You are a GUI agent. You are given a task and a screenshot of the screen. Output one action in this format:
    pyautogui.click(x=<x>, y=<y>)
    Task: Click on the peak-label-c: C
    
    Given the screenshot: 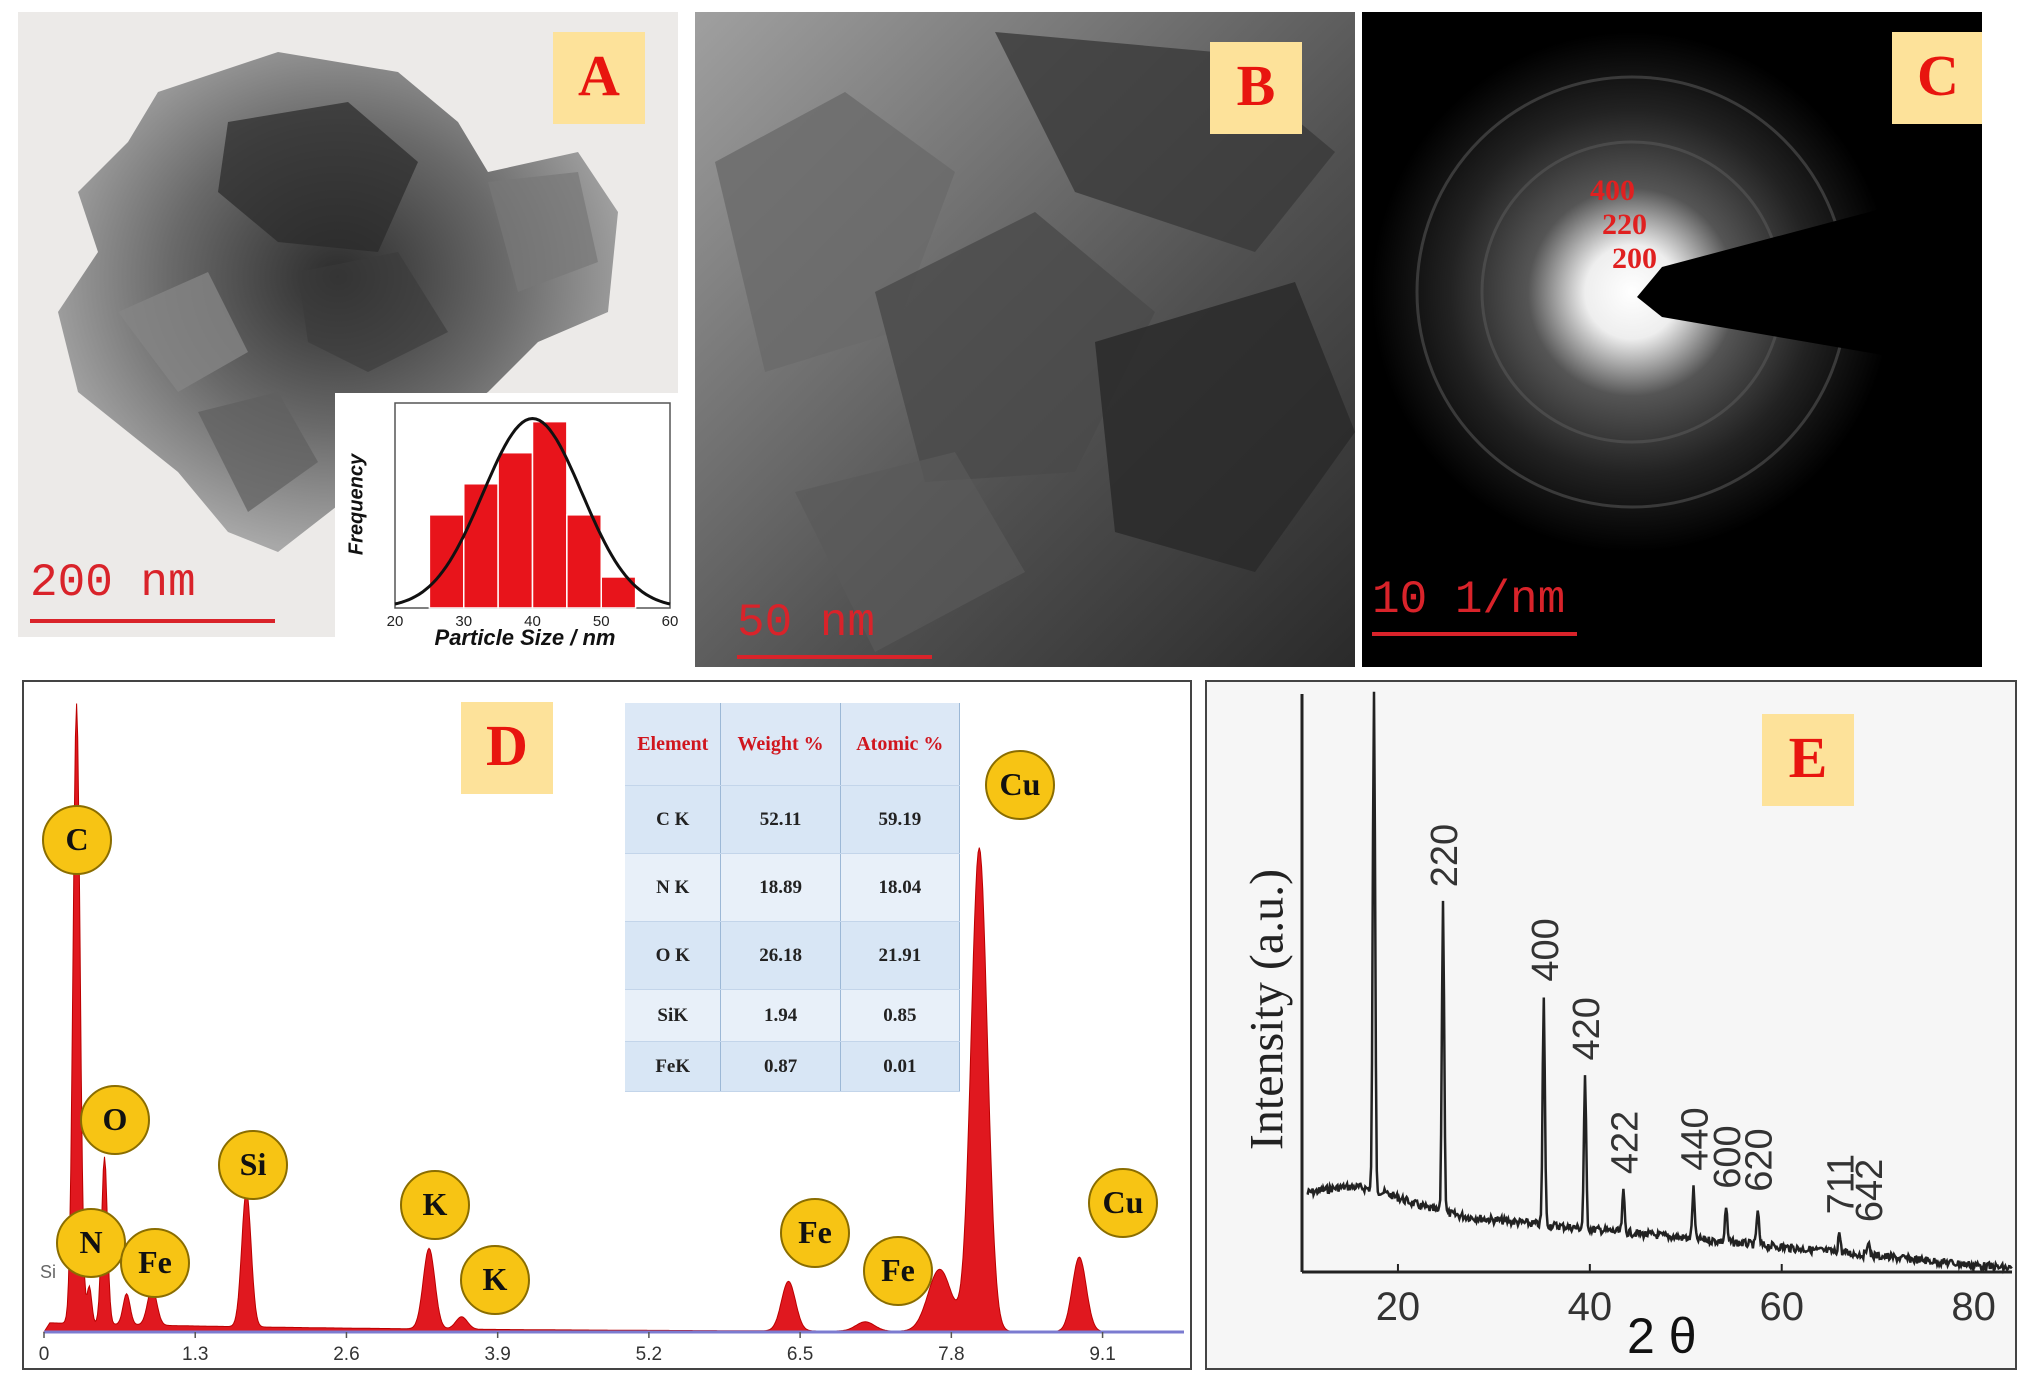 What is the action you would take?
    pyautogui.click(x=77, y=840)
    